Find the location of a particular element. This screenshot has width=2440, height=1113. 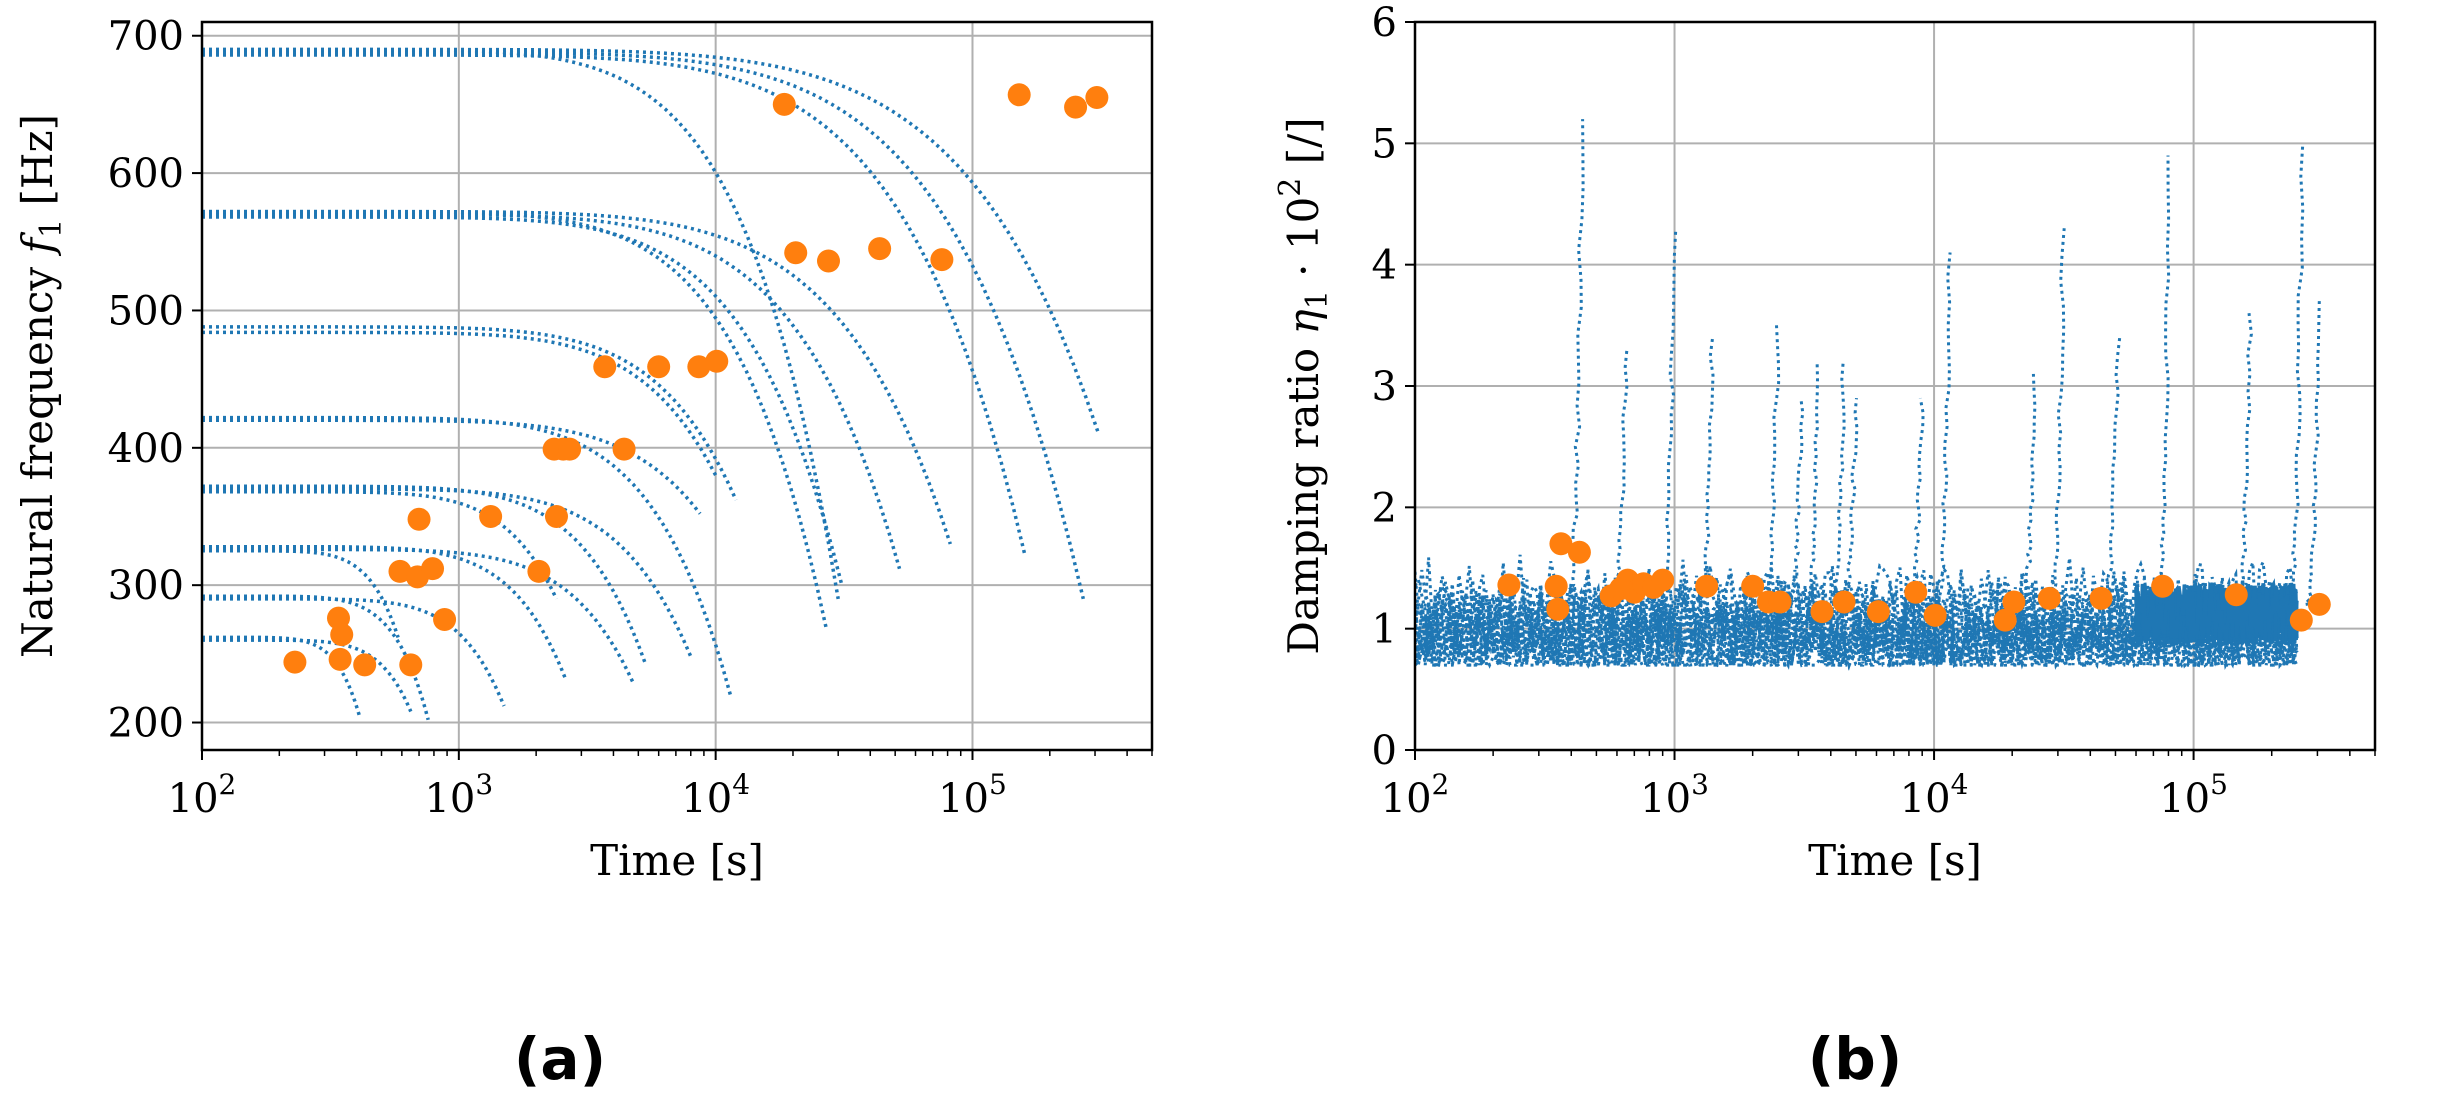

x-tick-exponent: 5 is located at coordinates (998, 784).